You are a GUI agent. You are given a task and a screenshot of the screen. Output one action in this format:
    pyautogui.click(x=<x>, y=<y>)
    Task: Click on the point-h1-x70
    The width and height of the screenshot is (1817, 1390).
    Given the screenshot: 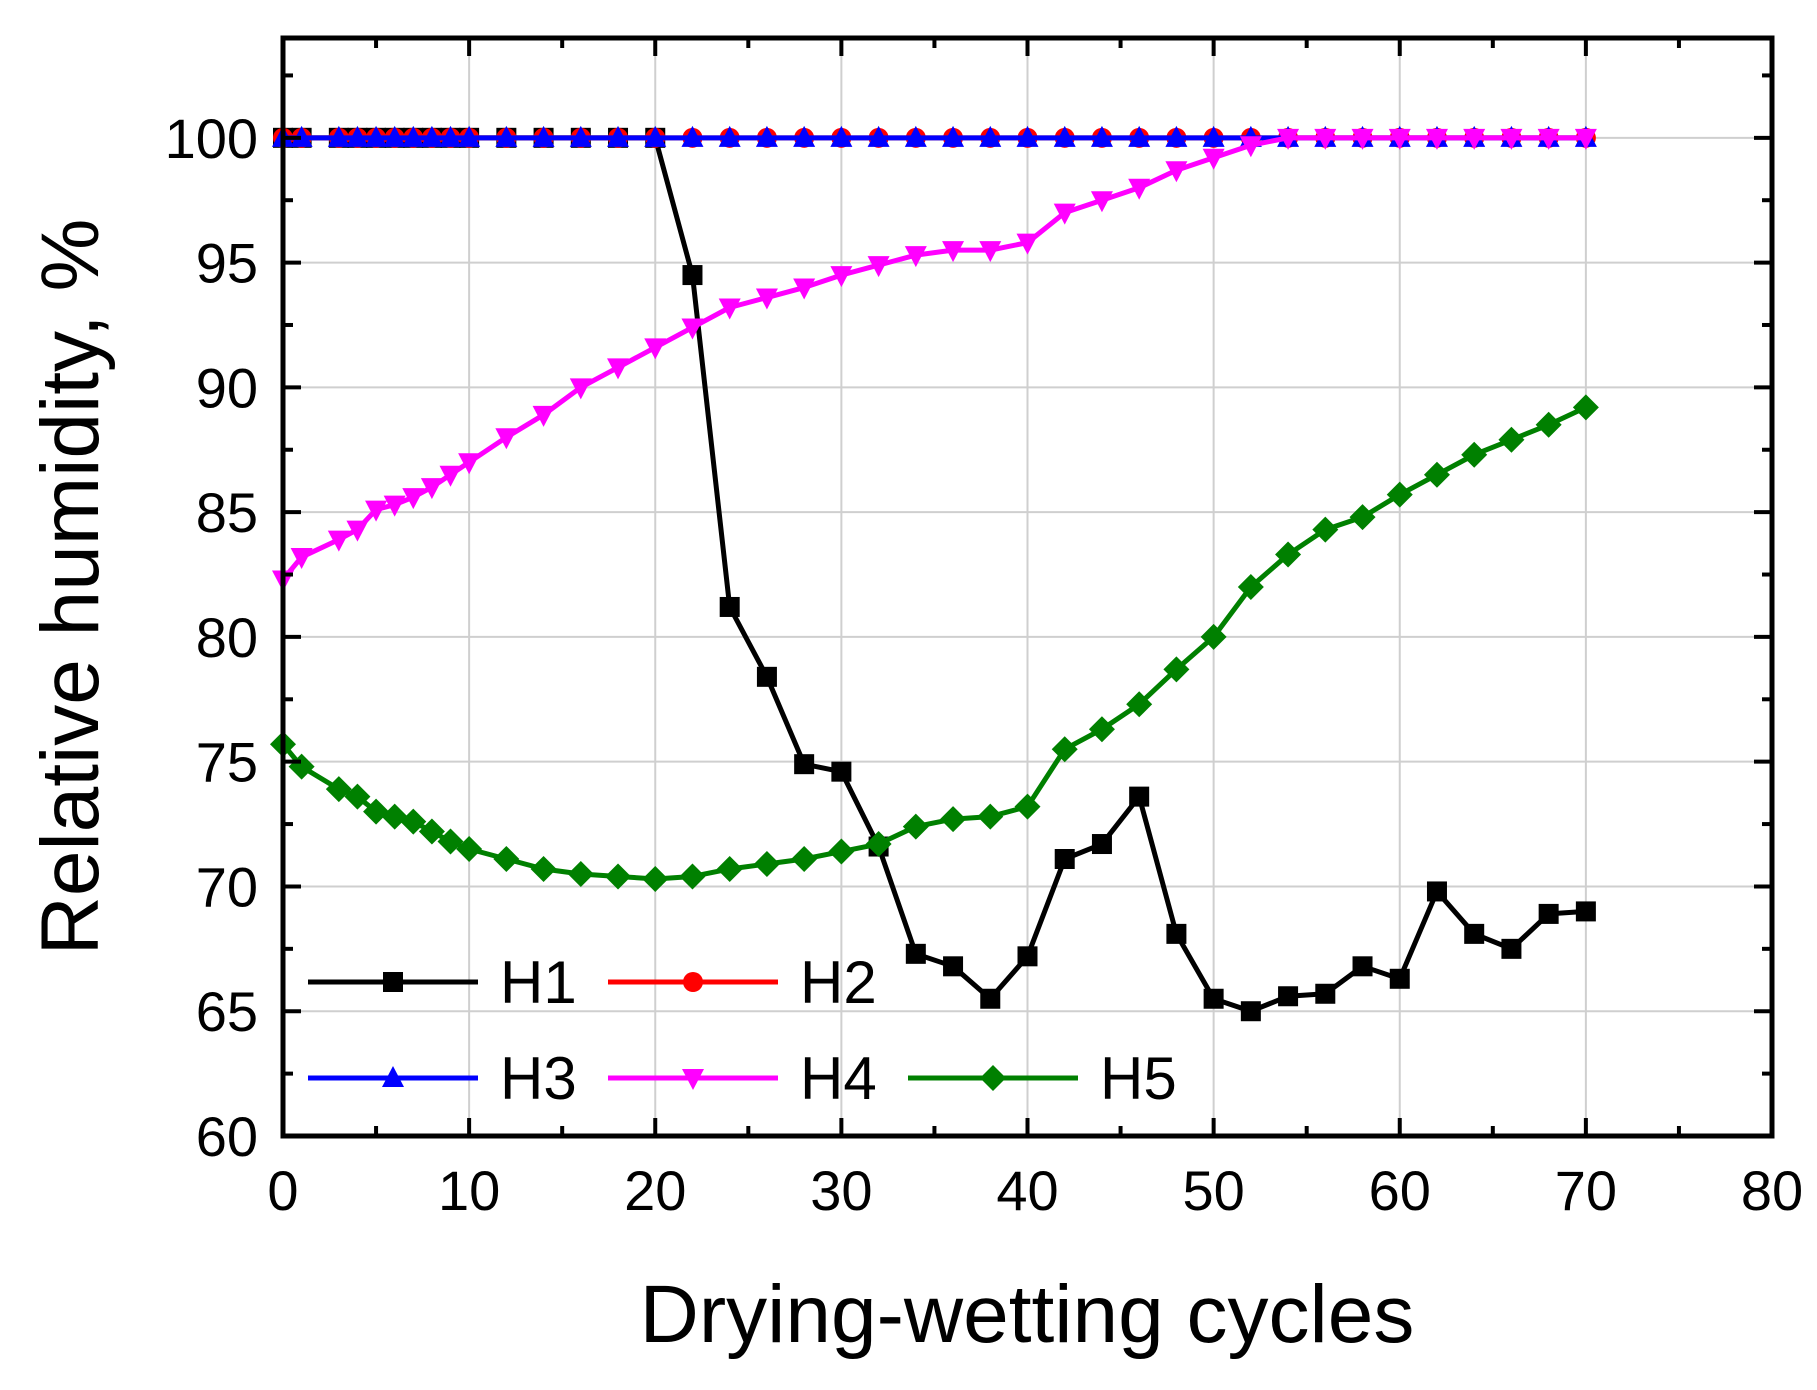 What is the action you would take?
    pyautogui.click(x=1585, y=911)
    